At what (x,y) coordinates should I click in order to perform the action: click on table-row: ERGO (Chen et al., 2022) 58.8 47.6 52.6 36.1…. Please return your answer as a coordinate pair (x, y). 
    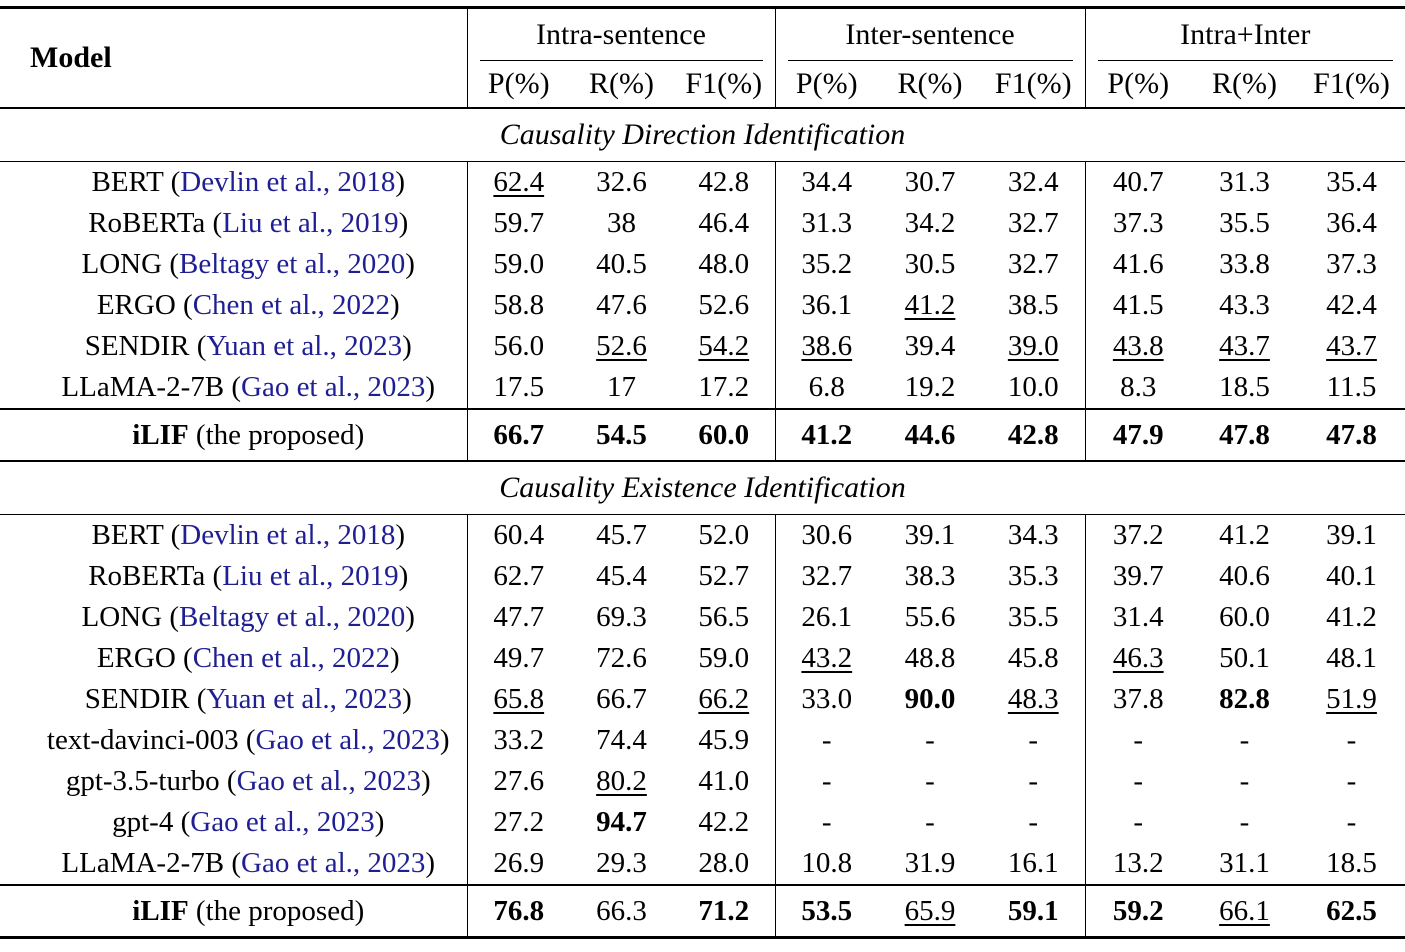
    Looking at the image, I should click on (702, 305).